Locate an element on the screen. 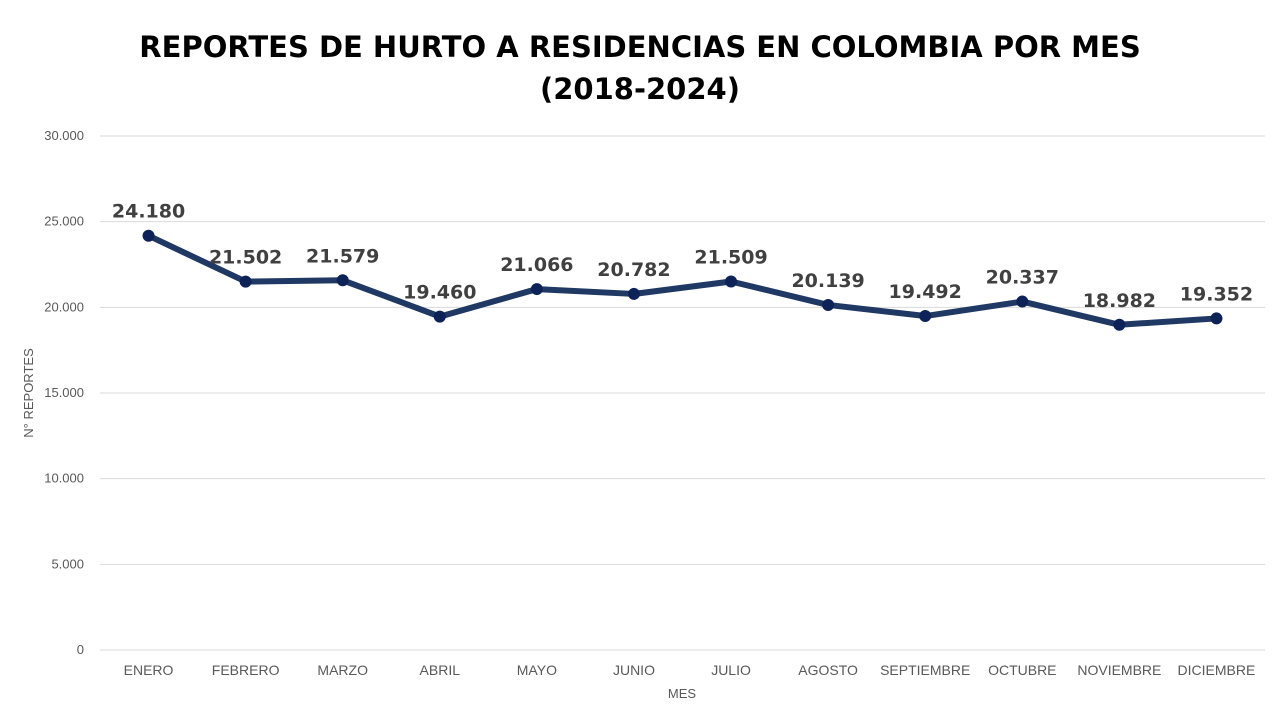 This screenshot has width=1280, height=720. y-tick-label: 20.000 is located at coordinates (64, 306).